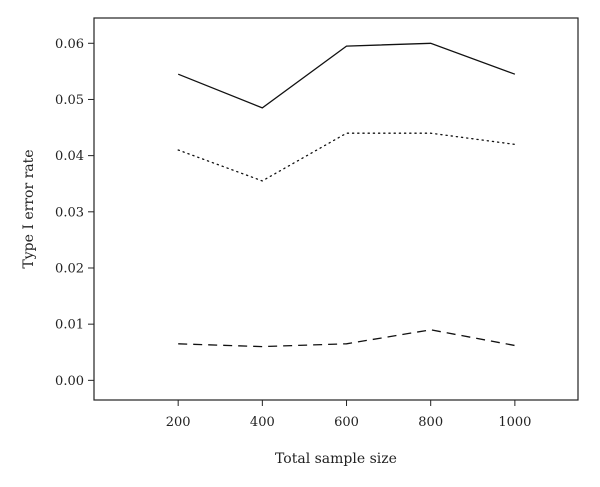 This screenshot has height=487, width=600. I want to click on y-tick-label: 0.05, so click(69, 100).